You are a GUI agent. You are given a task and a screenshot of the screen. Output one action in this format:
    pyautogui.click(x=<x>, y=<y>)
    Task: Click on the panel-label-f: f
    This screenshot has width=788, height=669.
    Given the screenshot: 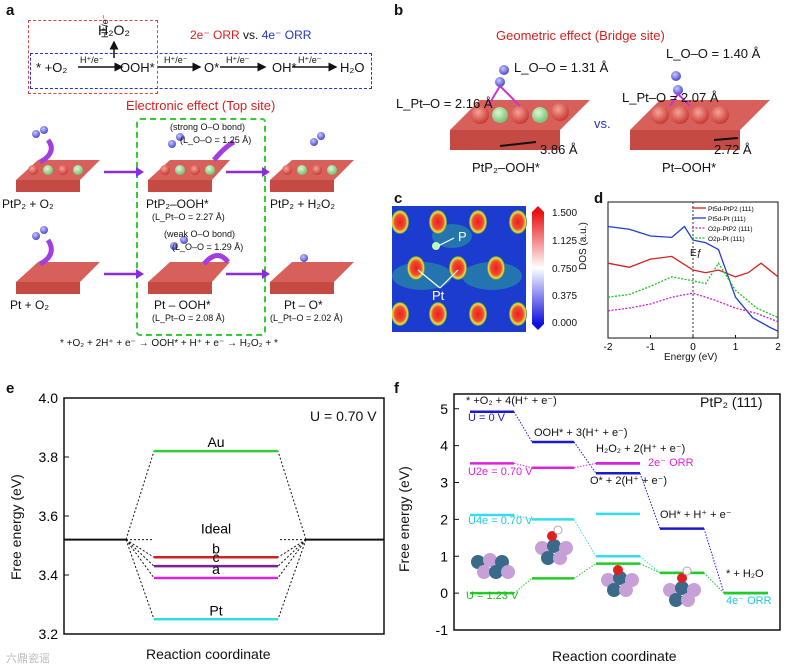 What is the action you would take?
    pyautogui.click(x=396, y=388)
    